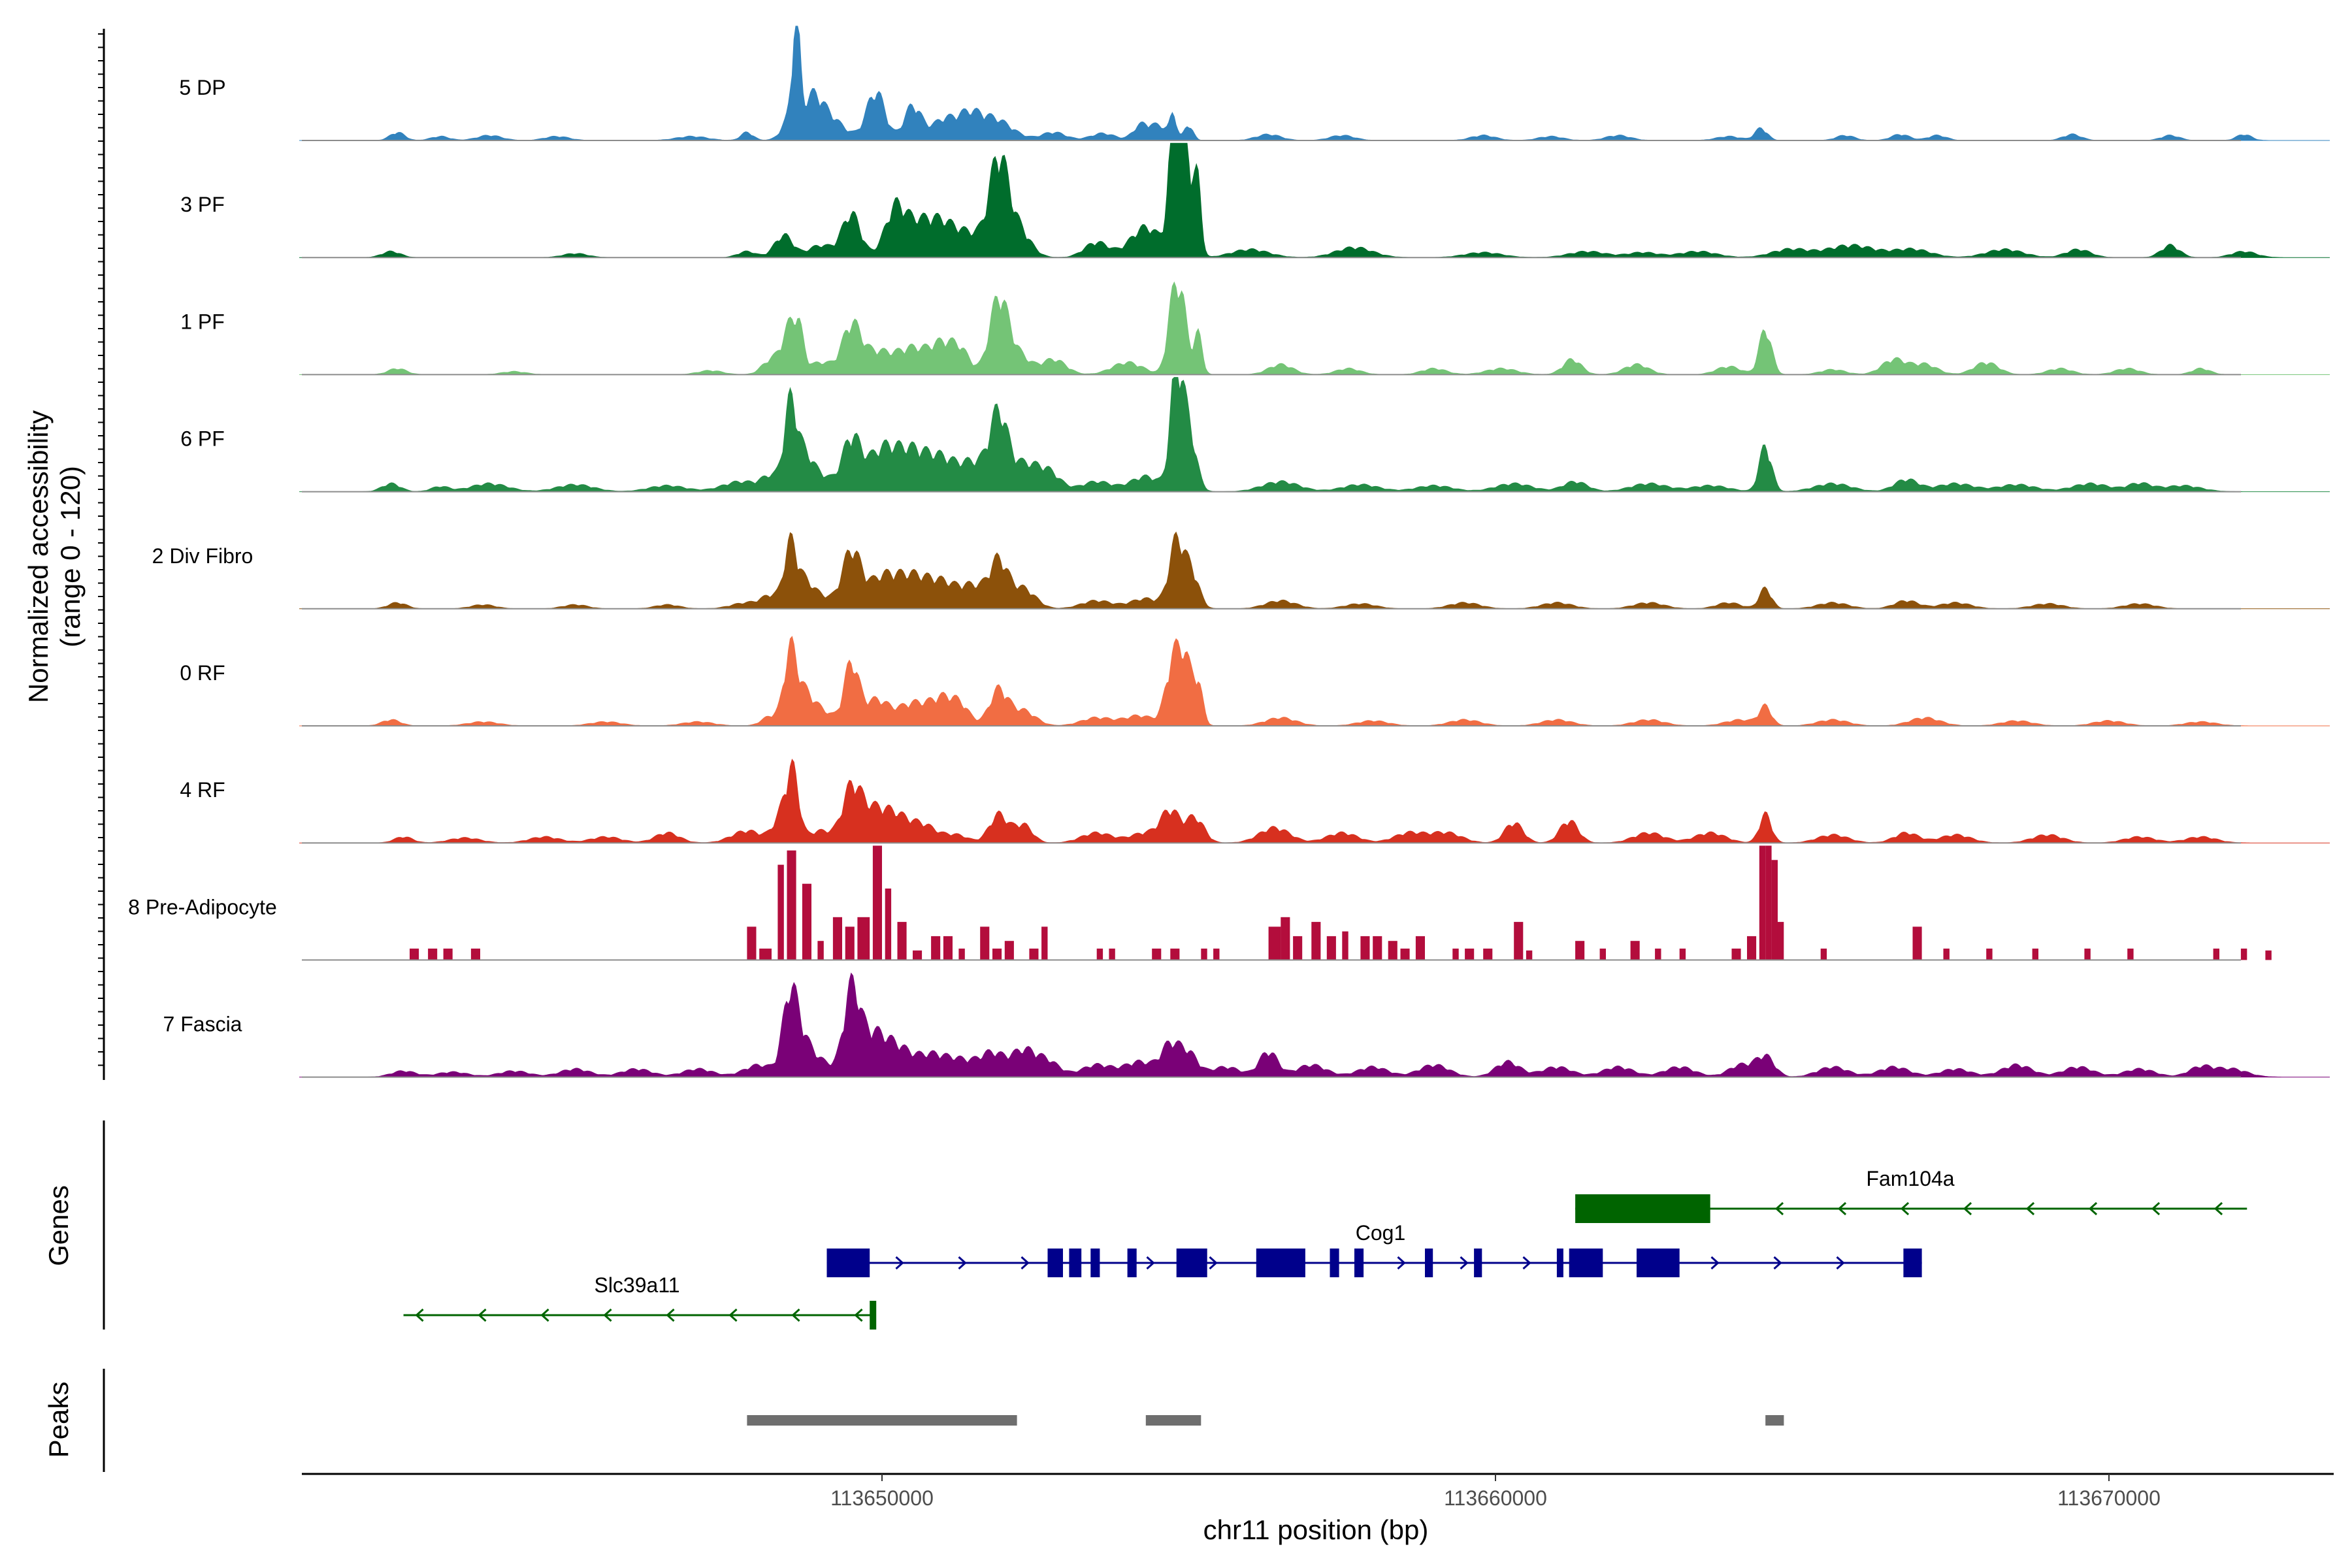 The image size is (2352, 1568). I want to click on track-label: 7 Fascia, so click(202, 1024).